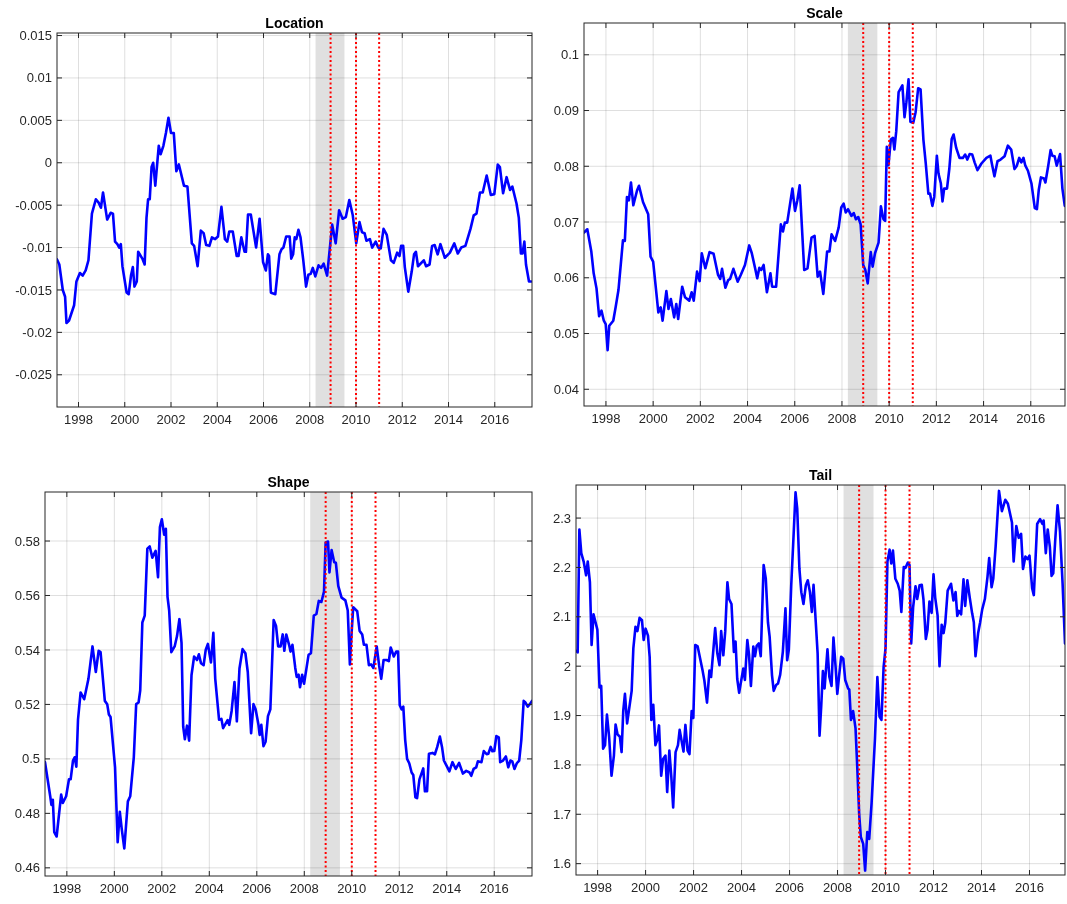  Describe the element at coordinates (566, 278) in the screenshot. I see `y-tick-label: 0.06` at that location.